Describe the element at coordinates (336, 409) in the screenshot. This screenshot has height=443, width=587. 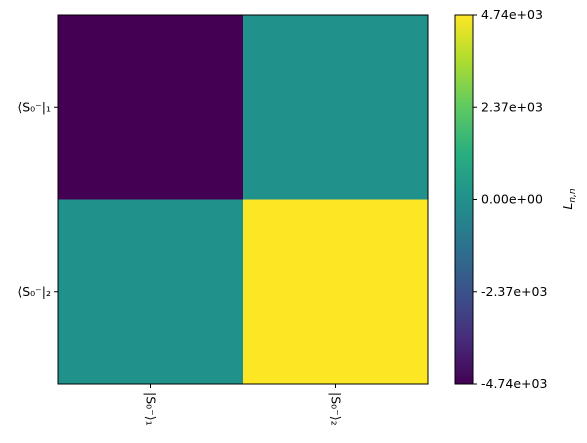
I see `x-tick-label: |S₀⁻⟩₂` at that location.